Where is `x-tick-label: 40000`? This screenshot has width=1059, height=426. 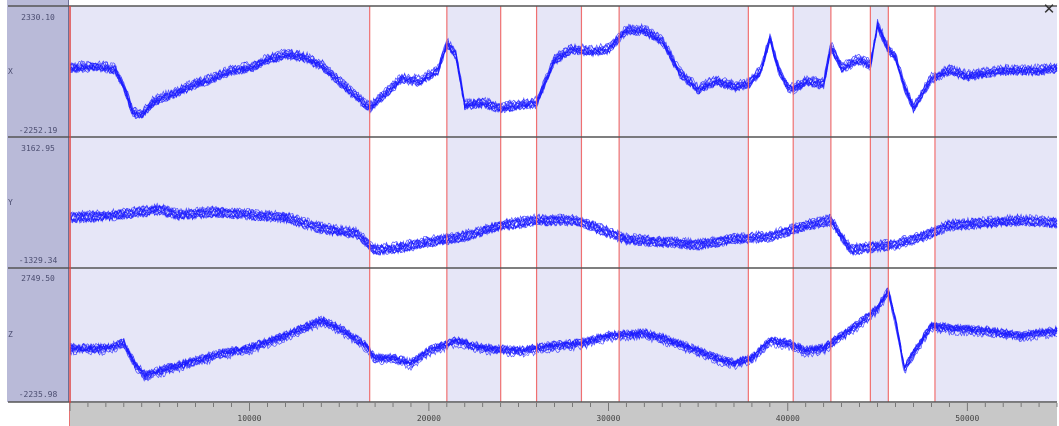 x-tick-label: 40000 is located at coordinates (788, 418).